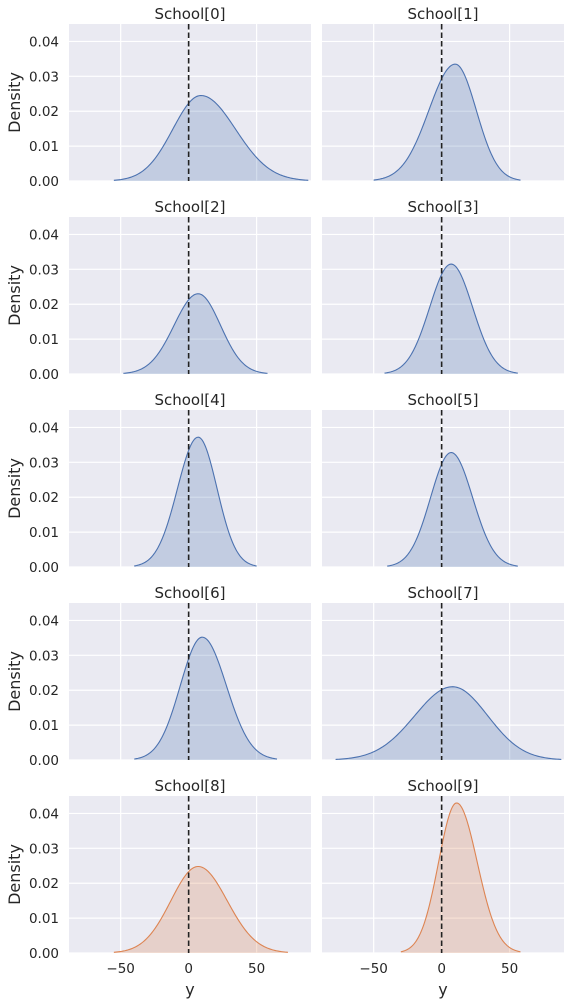  I want to click on panel-school-2: School[2] 0.00 0.01 0.02 0.03 0.04 Density, so click(158, 290).